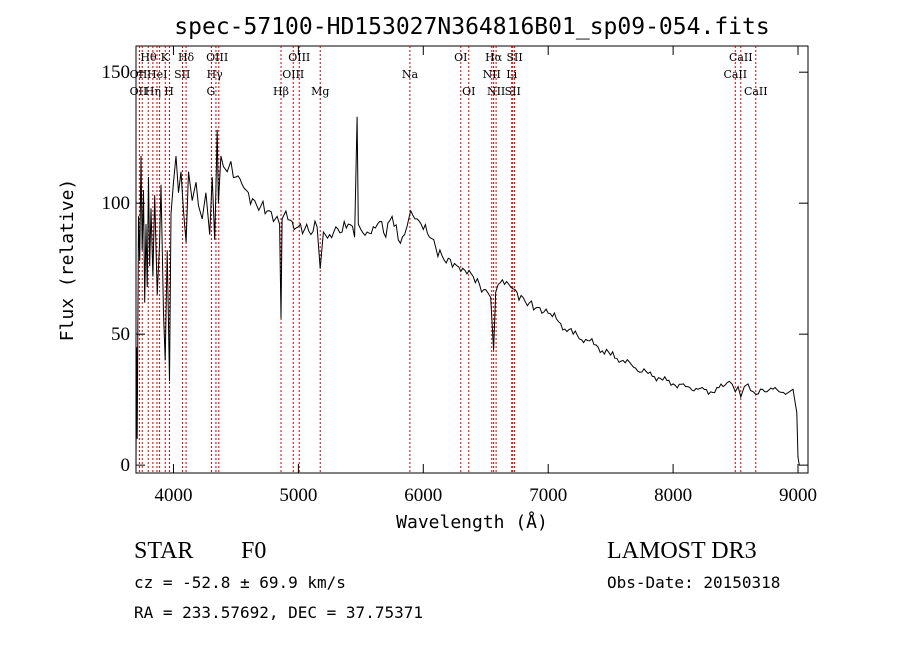 This screenshot has height=649, width=900. Describe the element at coordinates (211, 91) in the screenshot. I see `emission-line-label: G` at that location.